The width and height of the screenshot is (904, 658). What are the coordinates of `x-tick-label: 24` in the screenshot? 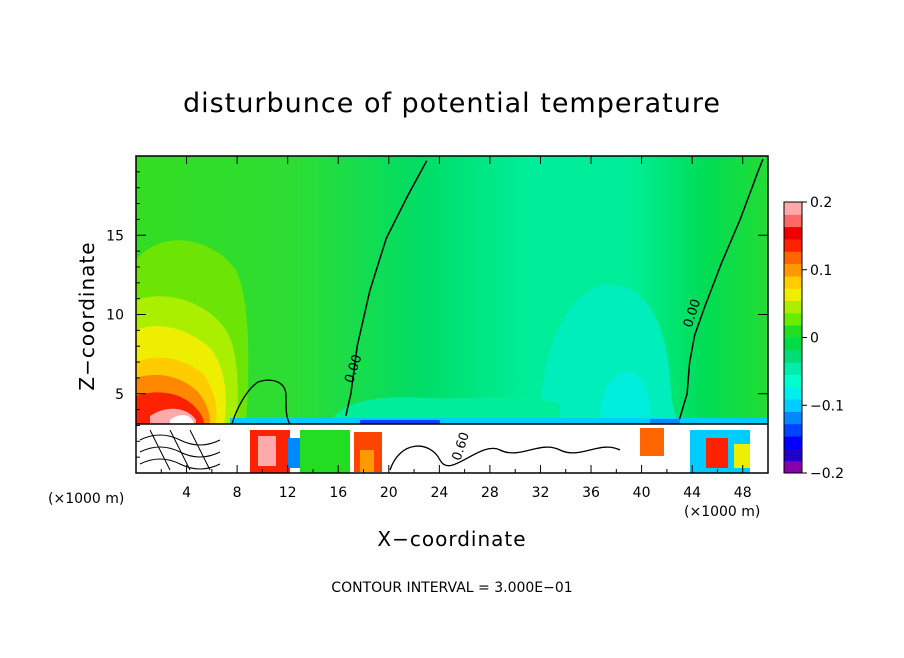 It's located at (439, 493).